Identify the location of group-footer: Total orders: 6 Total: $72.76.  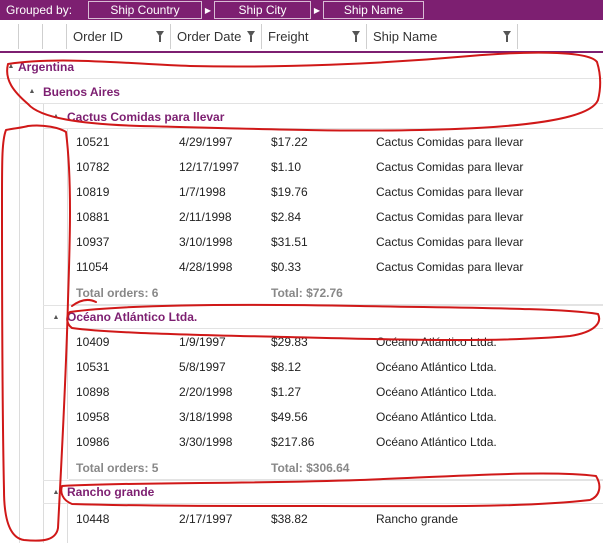
(336, 292).